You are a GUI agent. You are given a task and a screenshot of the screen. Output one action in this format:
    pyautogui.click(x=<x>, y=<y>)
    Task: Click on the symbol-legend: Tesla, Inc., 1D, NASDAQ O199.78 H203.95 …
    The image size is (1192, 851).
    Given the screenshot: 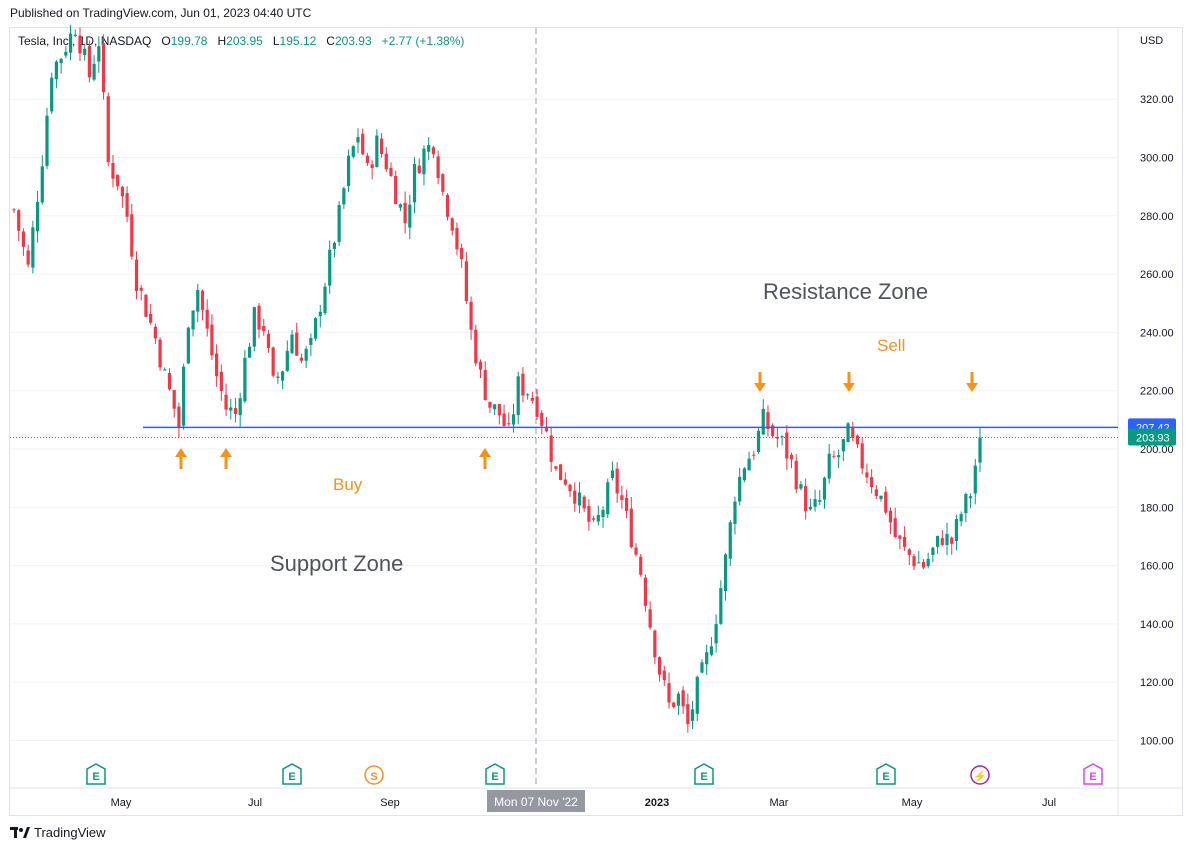 What is the action you would take?
    pyautogui.click(x=241, y=41)
    